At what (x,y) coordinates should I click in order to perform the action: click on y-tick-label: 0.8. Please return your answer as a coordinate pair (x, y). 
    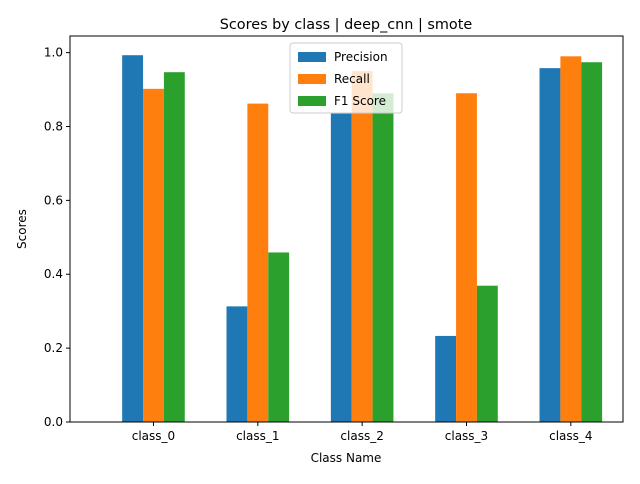
    Looking at the image, I should click on (53, 126).